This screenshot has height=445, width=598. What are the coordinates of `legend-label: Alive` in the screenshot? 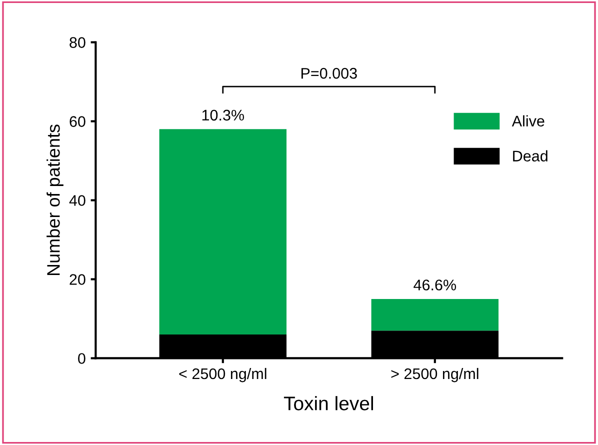 It's located at (528, 120).